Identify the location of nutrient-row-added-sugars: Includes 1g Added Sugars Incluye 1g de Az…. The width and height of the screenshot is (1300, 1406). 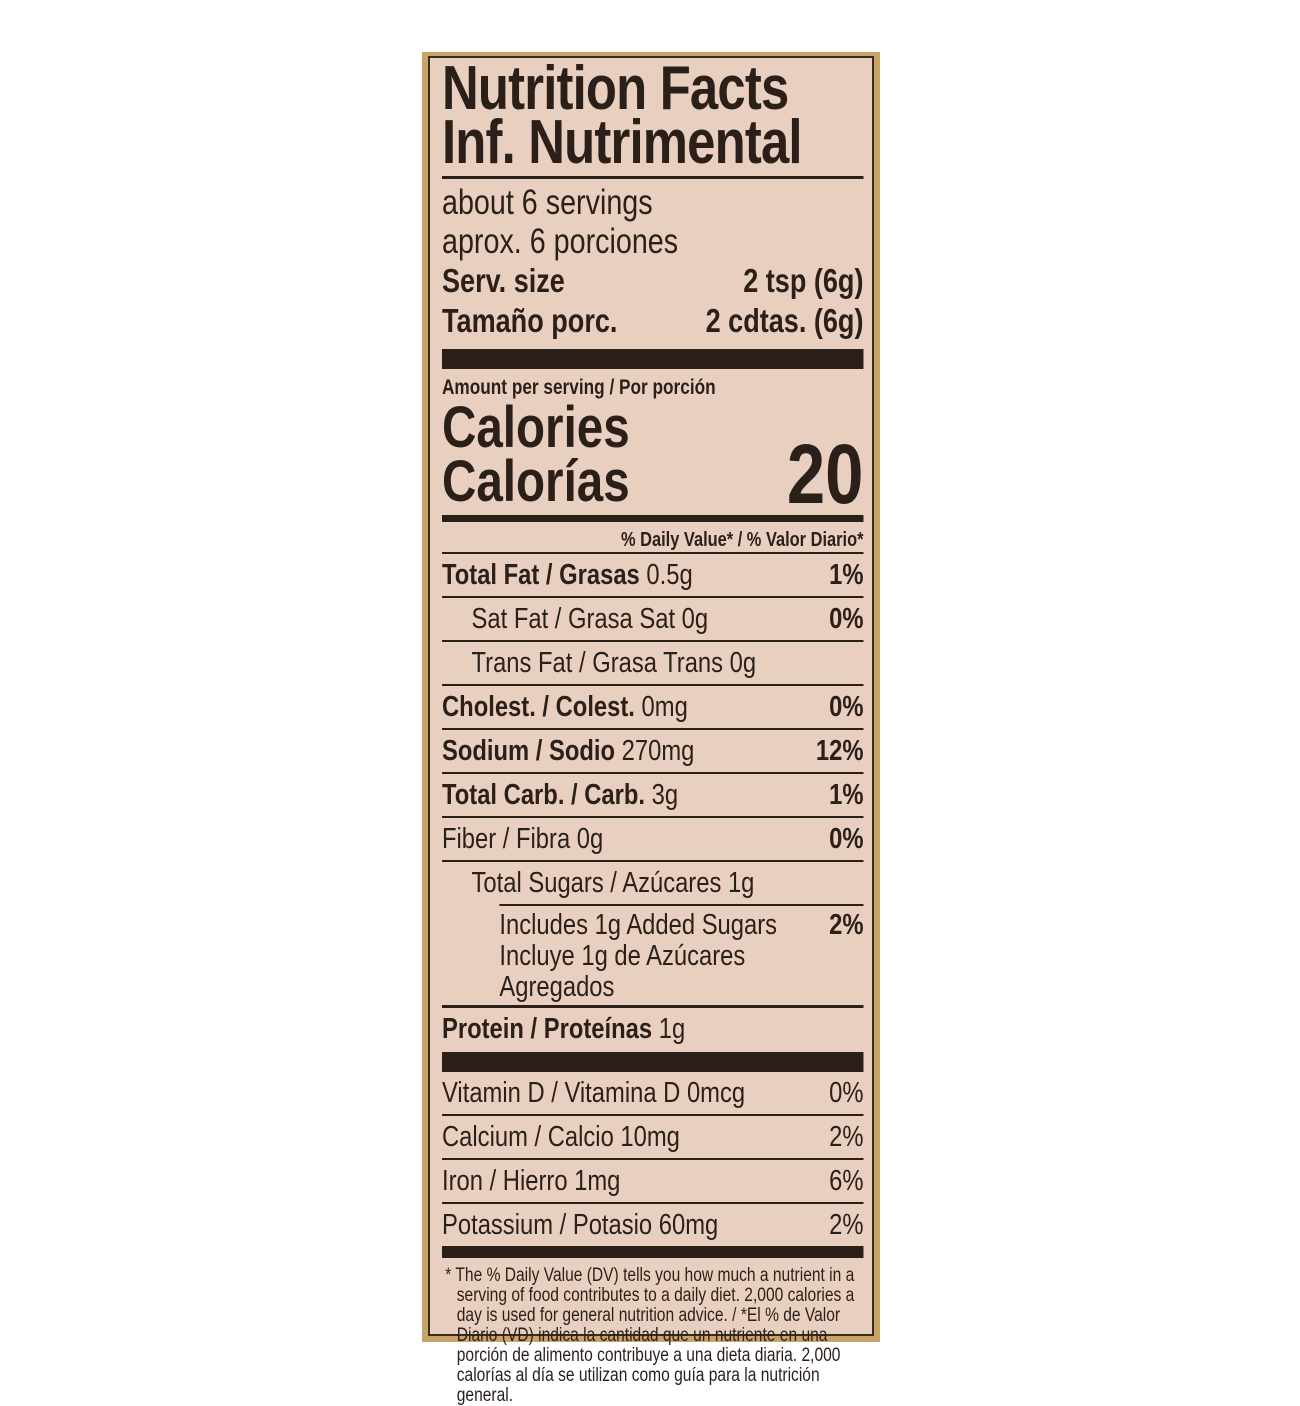
(652, 955).